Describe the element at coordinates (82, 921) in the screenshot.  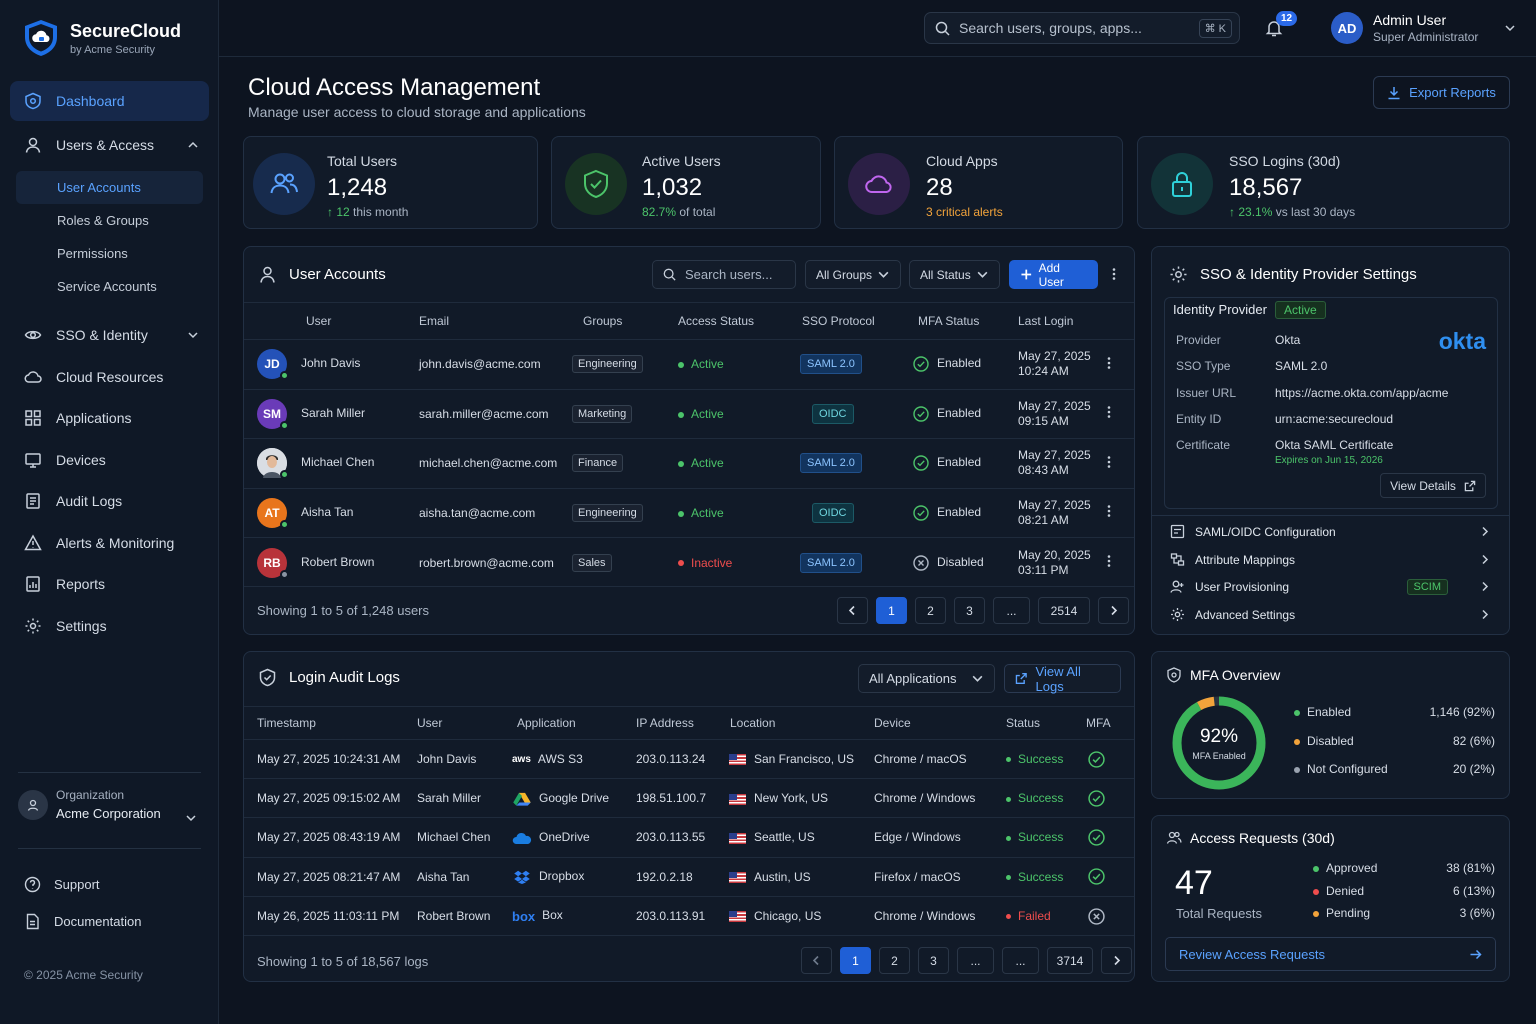
I see `documentation-link: Documentation` at that location.